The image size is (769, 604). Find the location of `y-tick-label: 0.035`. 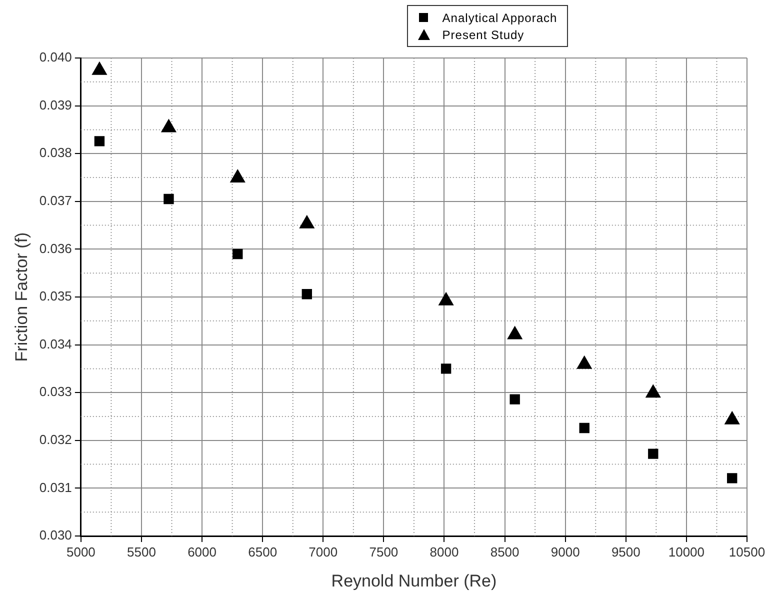

y-tick-label: 0.035 is located at coordinates (55, 296).